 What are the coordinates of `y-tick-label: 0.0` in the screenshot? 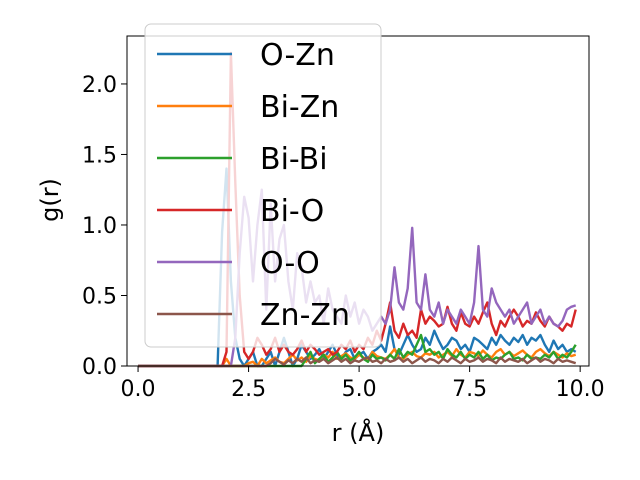 It's located at (99, 367).